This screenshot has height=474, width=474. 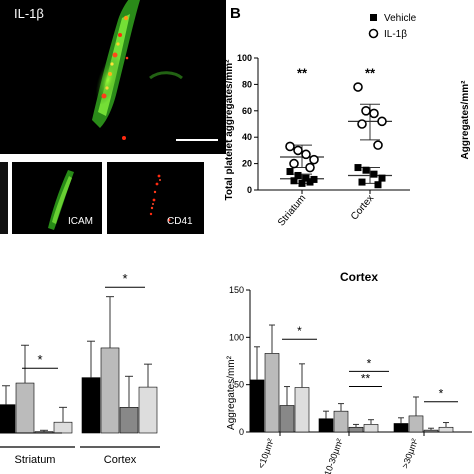 I want to click on legend-marker-il1b, so click(x=373, y=33).